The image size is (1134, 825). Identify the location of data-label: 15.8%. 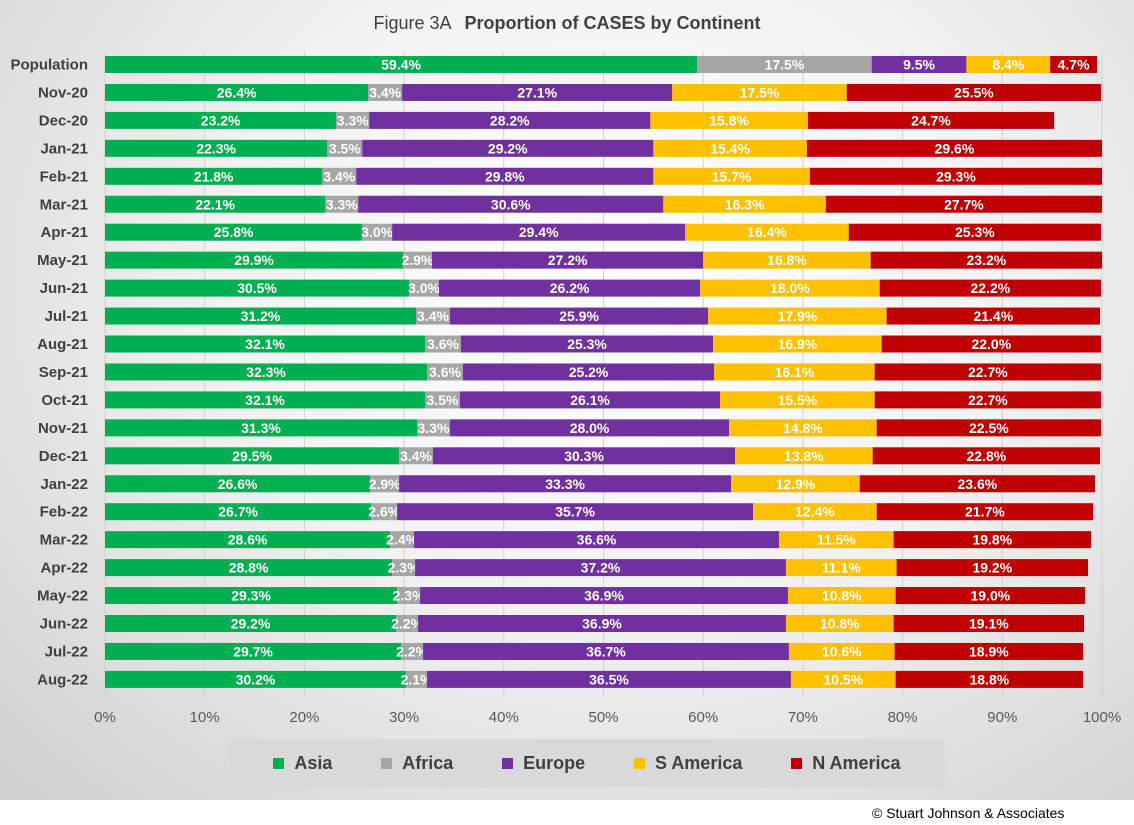
(729, 120).